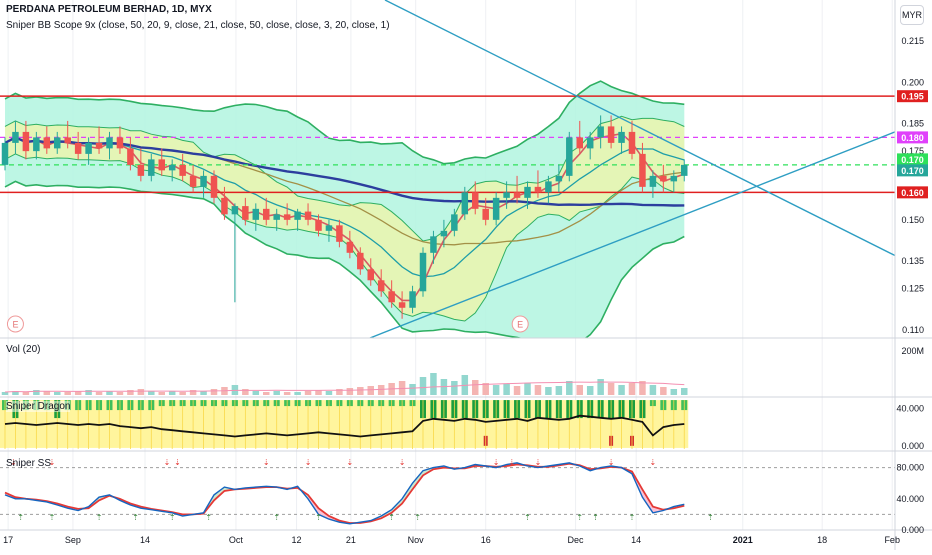 Image resolution: width=932 pixels, height=555 pixels. Describe the element at coordinates (109, 9) in the screenshot. I see `chart-title: PERDANA PETROLEUM BERHAD, 1D, MYX` at that location.